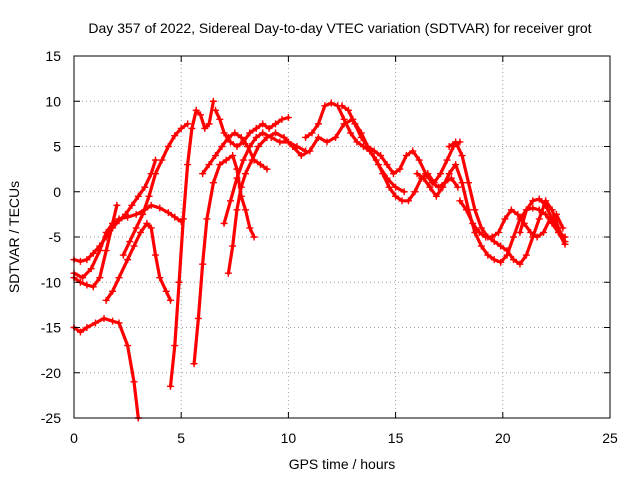  What do you see at coordinates (610, 438) in the screenshot?
I see `x-tick-label: 25` at bounding box center [610, 438].